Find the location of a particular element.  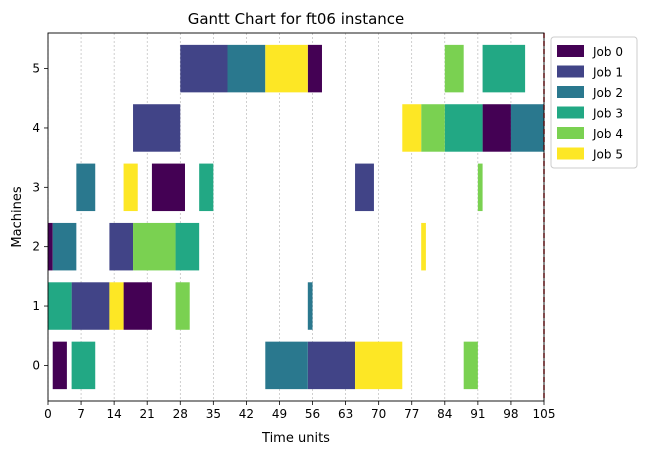

x-tick-label: 63 is located at coordinates (345, 414).